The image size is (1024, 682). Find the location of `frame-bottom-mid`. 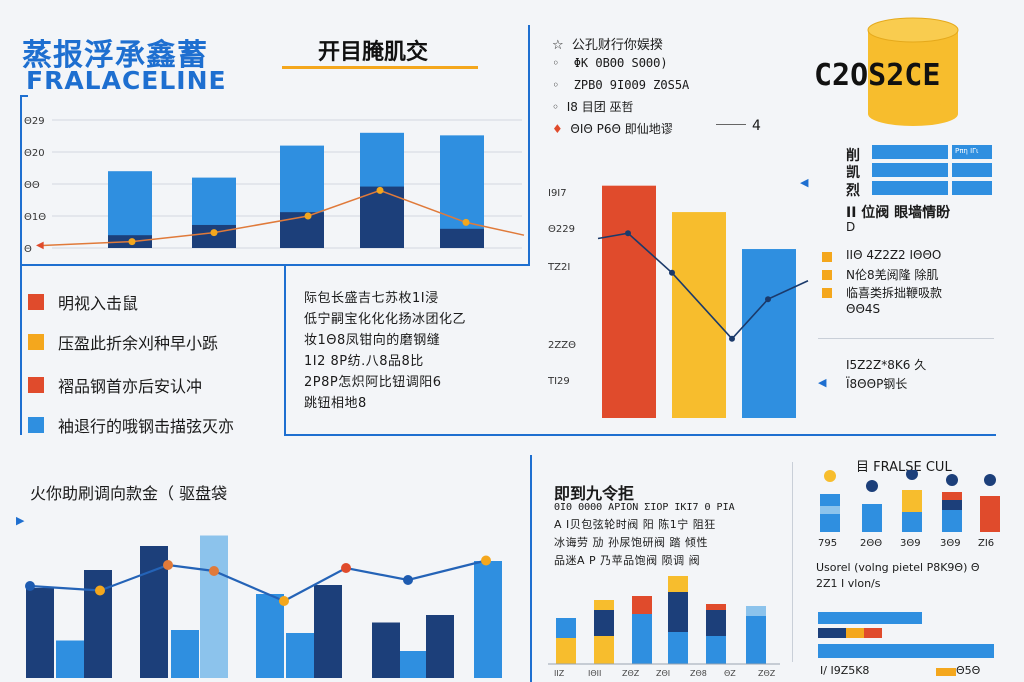

frame-bottom-mid is located at coordinates (531, 568).